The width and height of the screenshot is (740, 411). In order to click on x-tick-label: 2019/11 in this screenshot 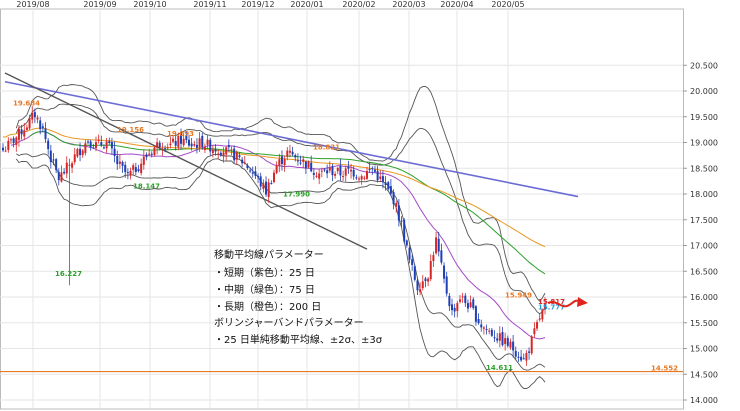, I will do `click(209, 4)`.